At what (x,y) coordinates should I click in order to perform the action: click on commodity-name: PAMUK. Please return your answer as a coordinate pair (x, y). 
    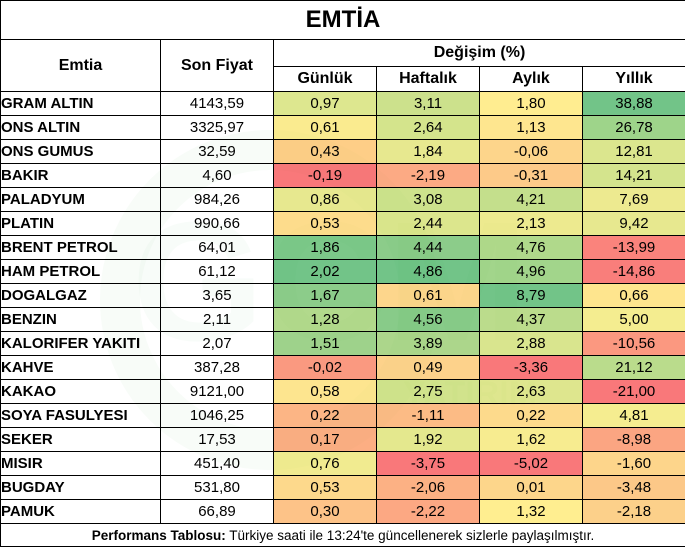
    Looking at the image, I should click on (80, 511).